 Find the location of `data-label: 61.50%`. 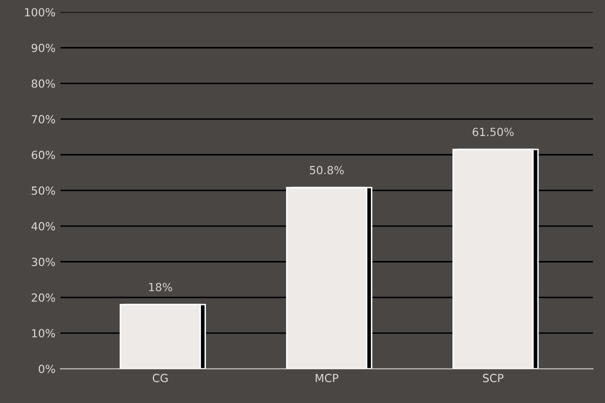

data-label: 61.50% is located at coordinates (493, 132).